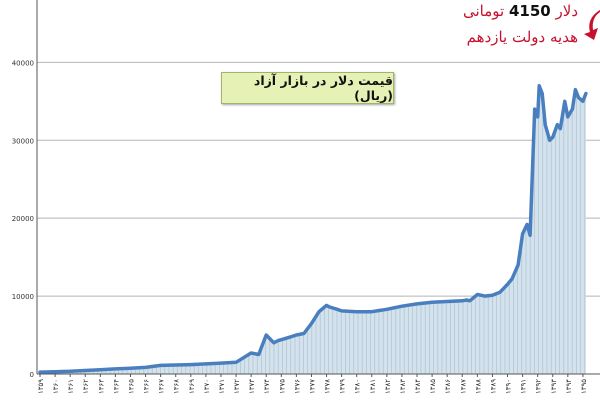 This screenshot has height=418, width=600. Describe the element at coordinates (373, 386) in the screenshot. I see `x-tick-label: ۱۳۸۱` at that location.